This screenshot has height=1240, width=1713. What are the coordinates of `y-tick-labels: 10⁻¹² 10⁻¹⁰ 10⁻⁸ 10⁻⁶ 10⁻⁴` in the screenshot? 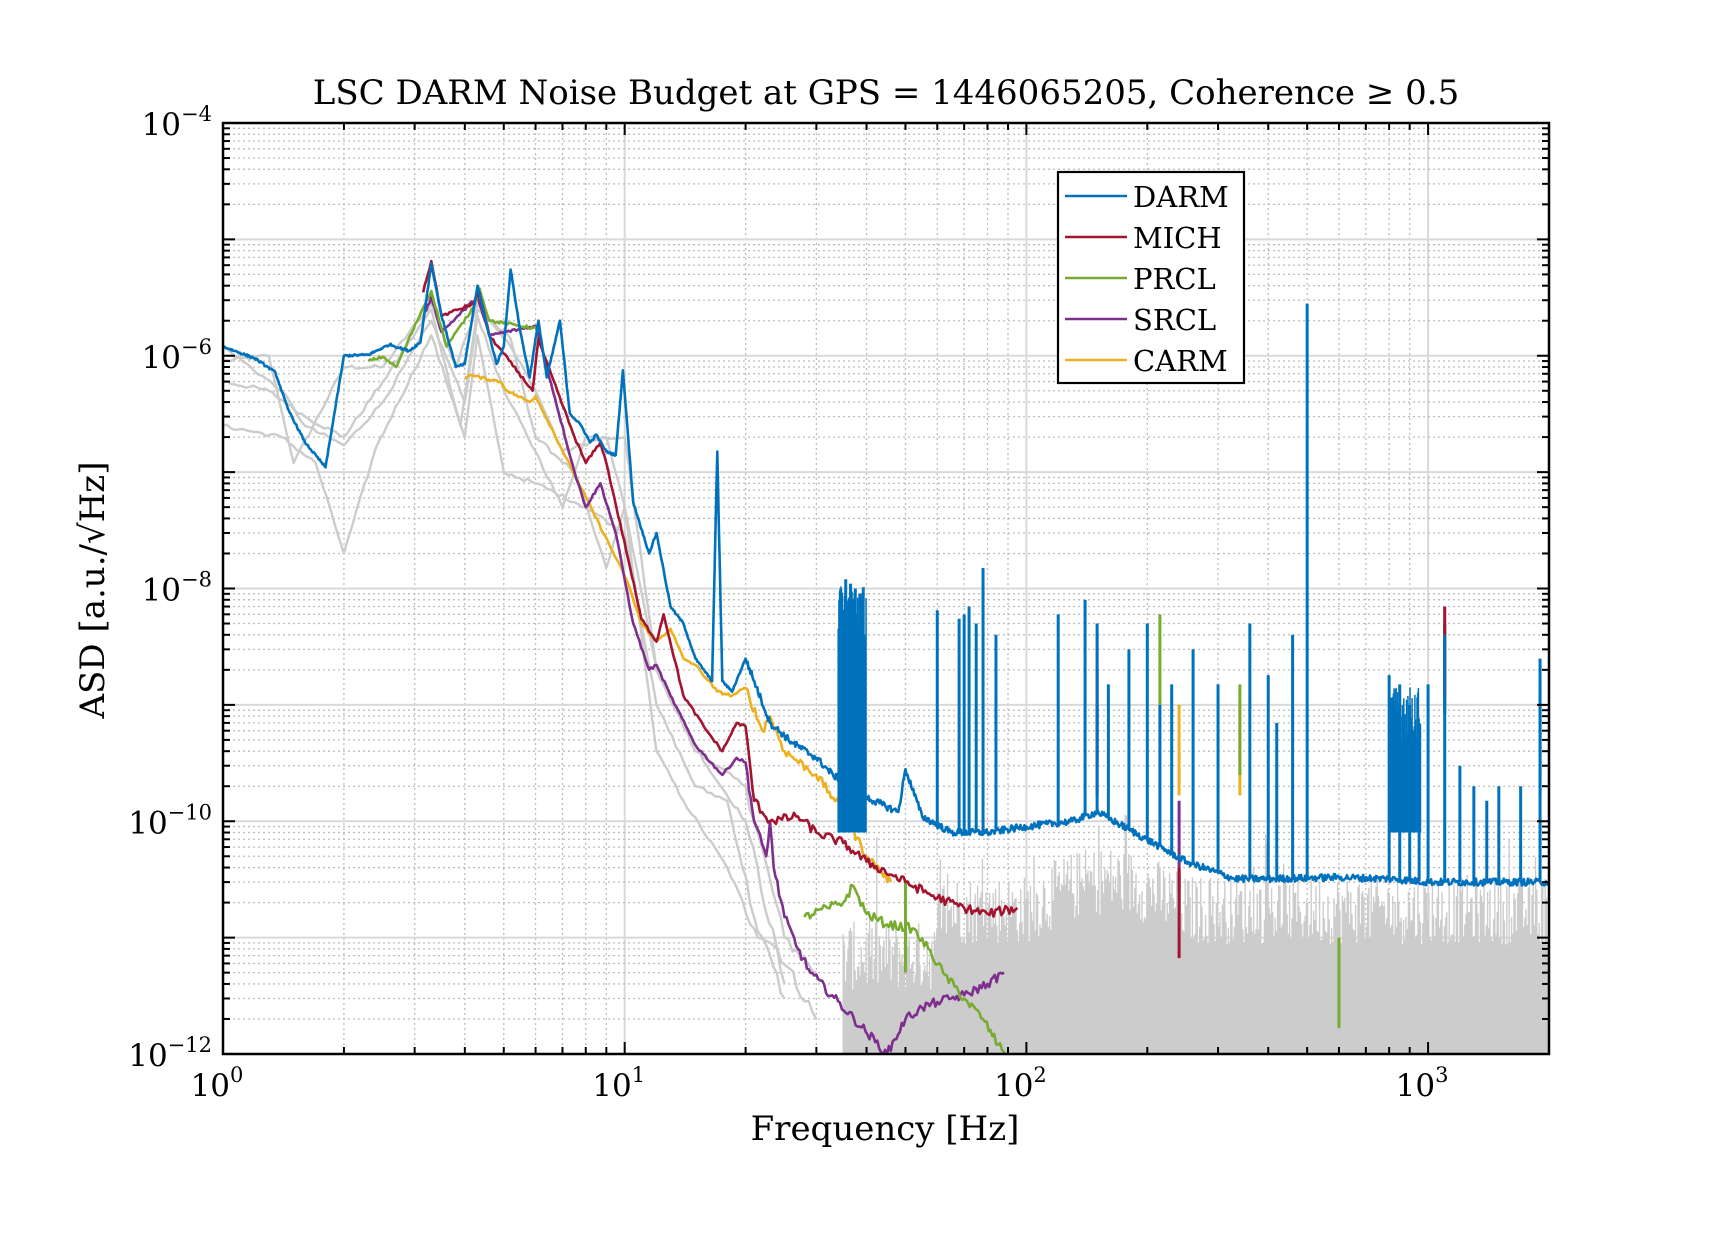 It's located at (170, 588).